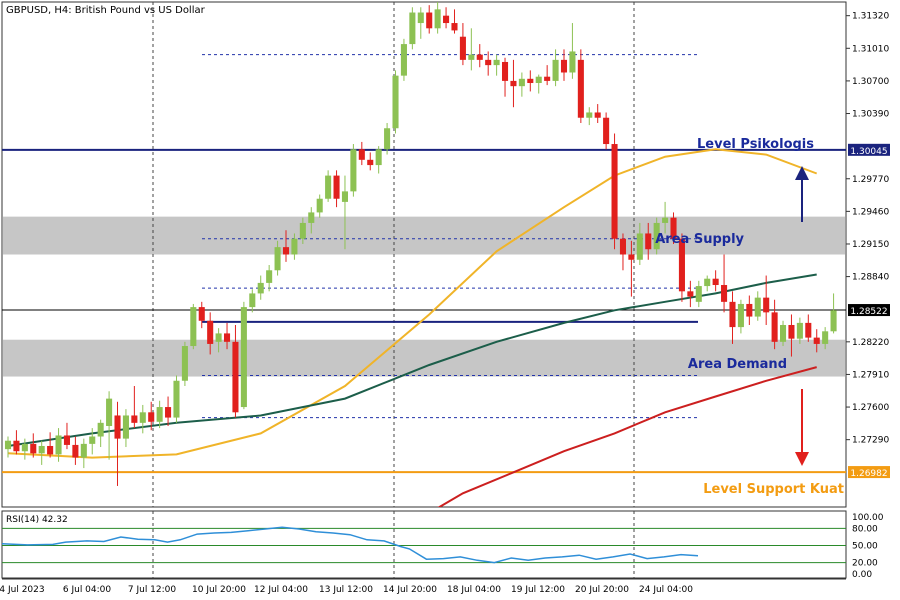  Describe the element at coordinates (773, 489) in the screenshot. I see `annotation-level-support: Level Support Kuat` at that location.